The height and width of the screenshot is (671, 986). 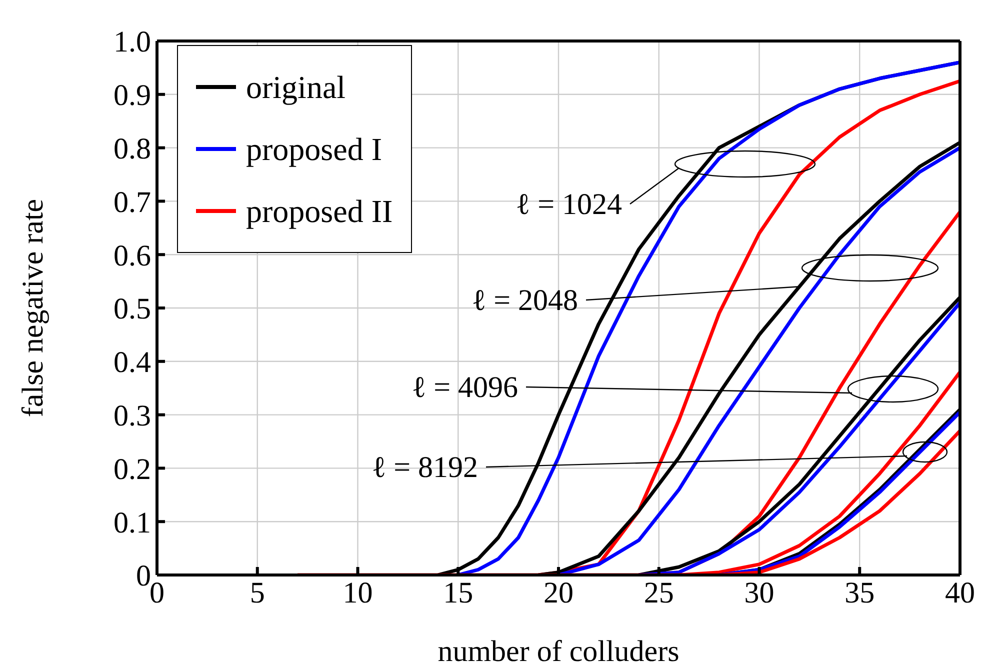 I want to click on legend-label: proposed II, so click(x=319, y=211).